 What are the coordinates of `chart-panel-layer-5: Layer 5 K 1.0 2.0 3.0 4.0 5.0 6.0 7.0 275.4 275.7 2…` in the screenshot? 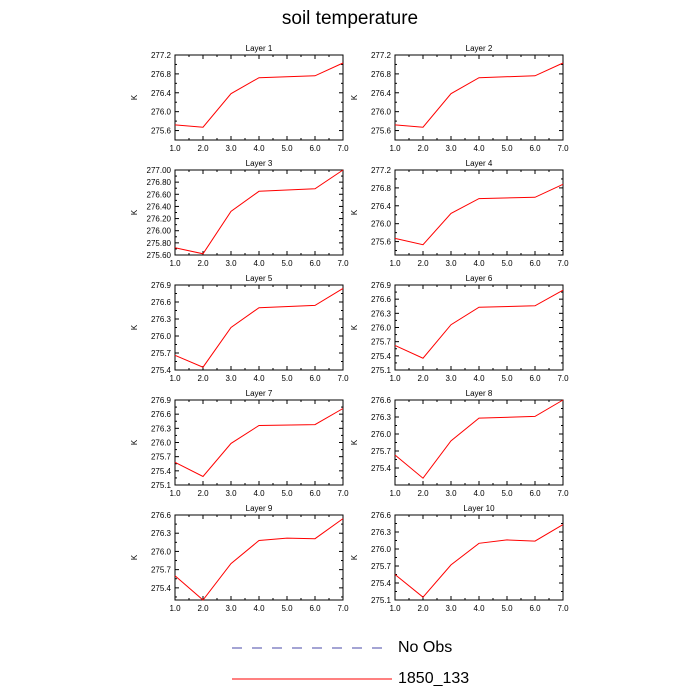 It's located at (239, 328).